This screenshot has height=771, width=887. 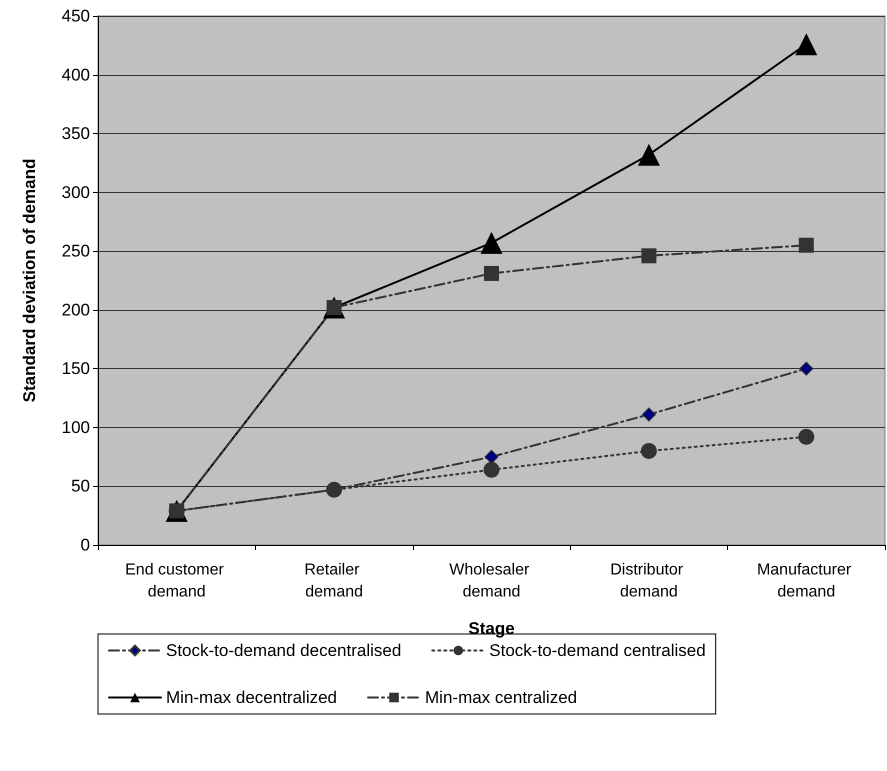 What do you see at coordinates (76, 251) in the screenshot?
I see `y-tick-label: 250` at bounding box center [76, 251].